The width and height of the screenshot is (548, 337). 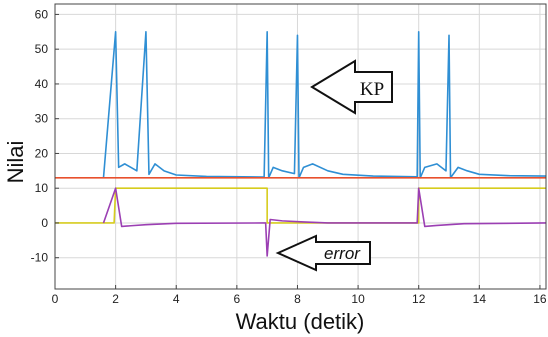 What do you see at coordinates (419, 299) in the screenshot?
I see `x-tick-label: 12` at bounding box center [419, 299].